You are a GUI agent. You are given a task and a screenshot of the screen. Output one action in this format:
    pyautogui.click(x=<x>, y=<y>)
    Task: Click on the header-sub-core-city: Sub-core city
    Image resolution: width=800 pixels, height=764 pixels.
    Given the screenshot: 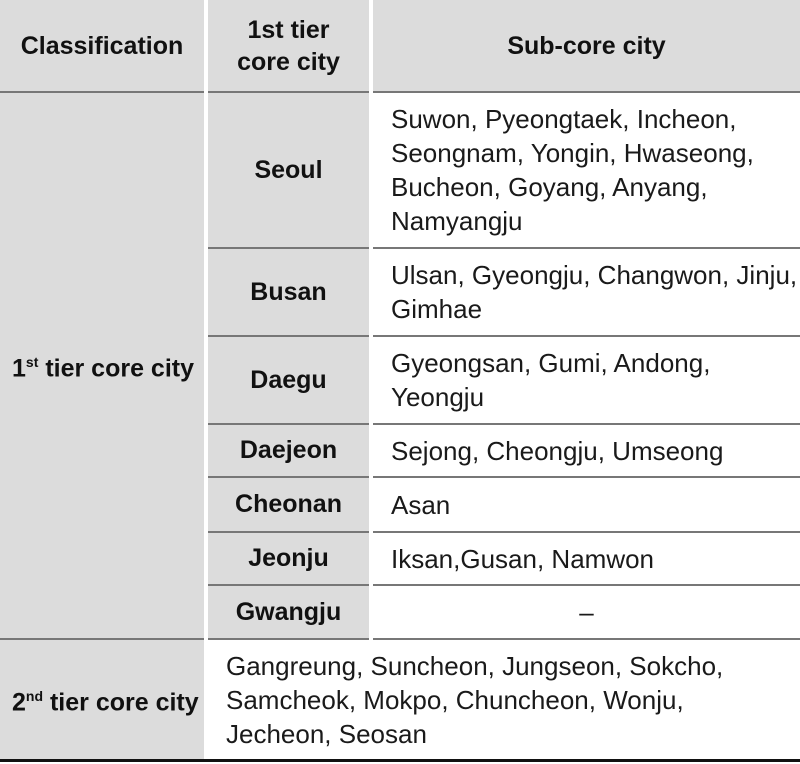 What is the action you would take?
    pyautogui.click(x=586, y=46)
    